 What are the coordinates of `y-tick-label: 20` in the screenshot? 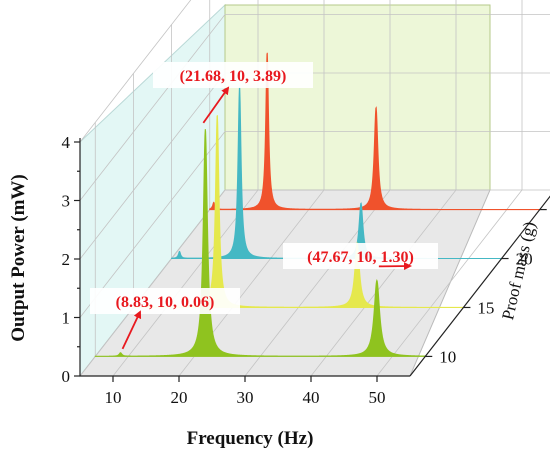 It's located at (524, 259).